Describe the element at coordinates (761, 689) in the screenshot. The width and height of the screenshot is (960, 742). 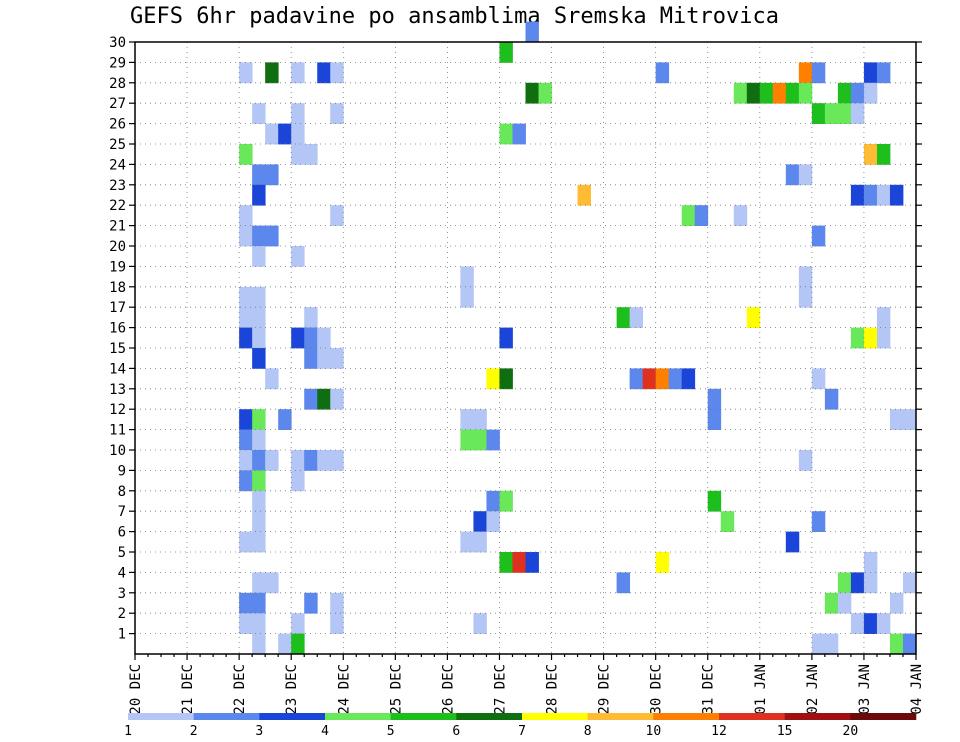
I see `x-tick-label: 01 JAN` at that location.